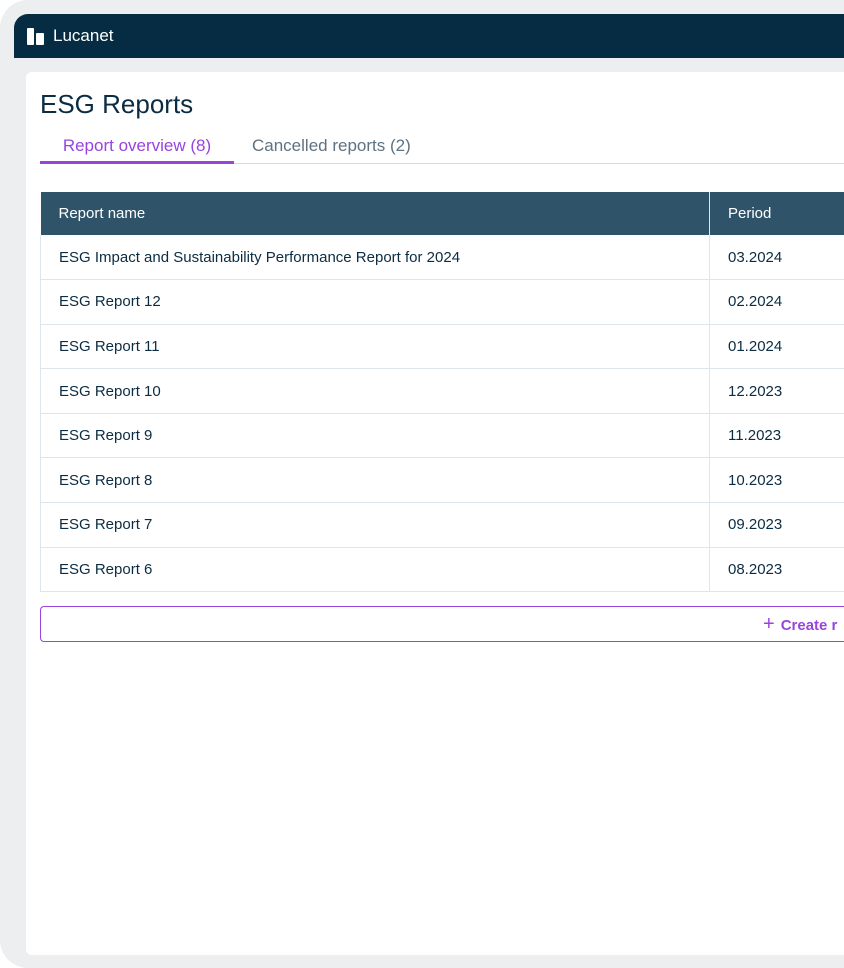 This screenshot has width=844, height=968. Describe the element at coordinates (375, 213) in the screenshot. I see `column-header-report-name: Report name` at that location.